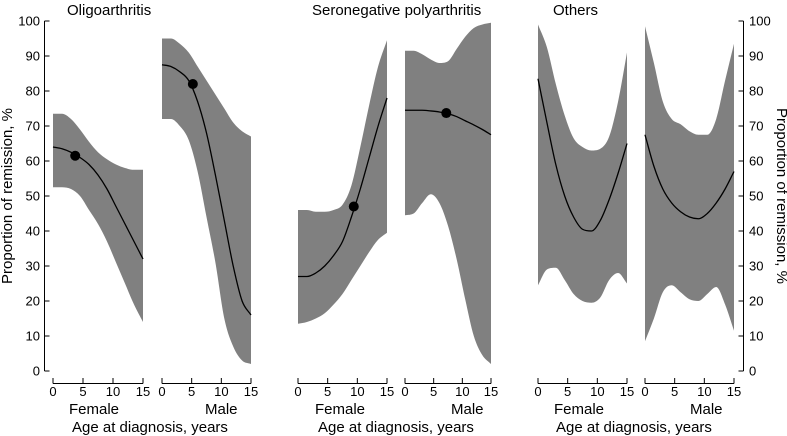 This screenshot has height=436, width=787. I want to click on y-axis-label-right: Proportion of remission, %, so click(780, 196).